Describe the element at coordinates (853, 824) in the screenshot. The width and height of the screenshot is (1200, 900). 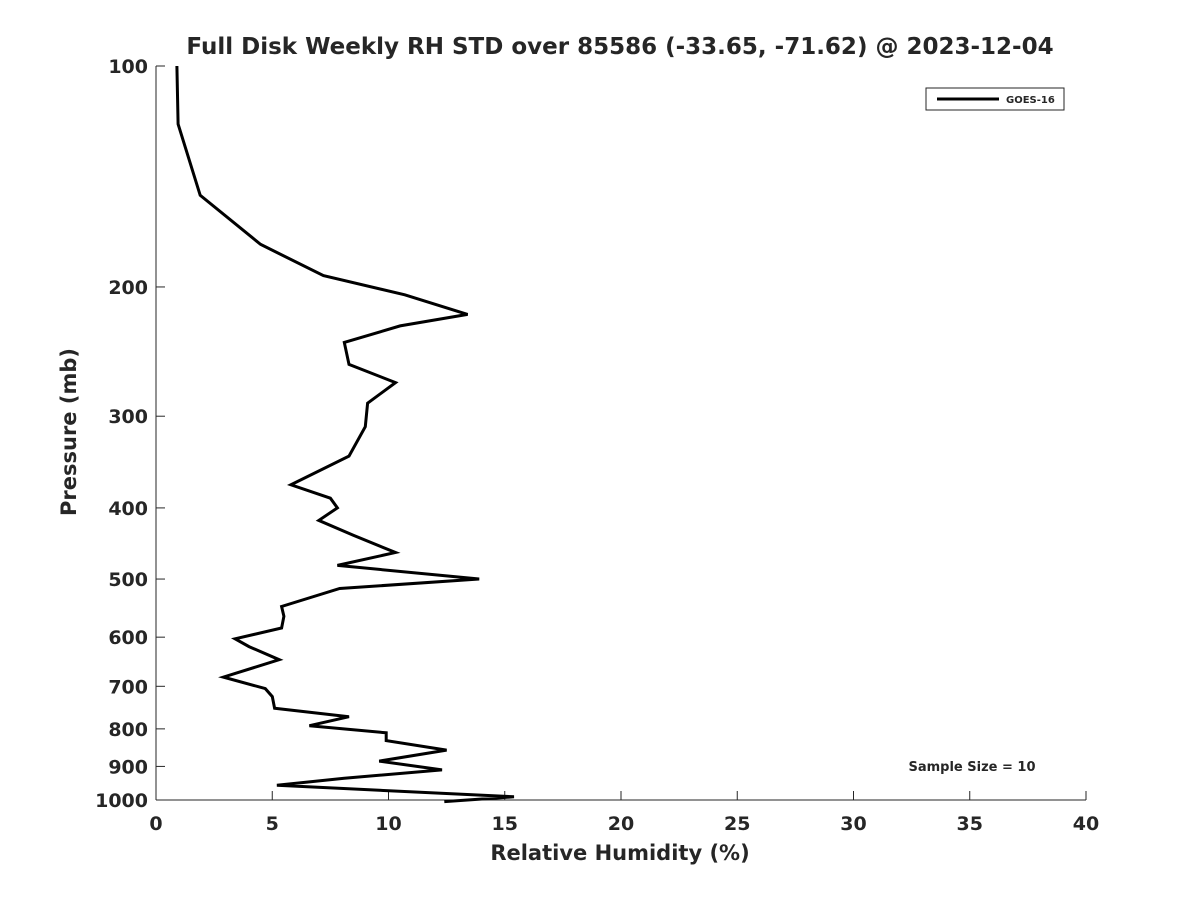
I see `x-tick-label: 30` at that location.